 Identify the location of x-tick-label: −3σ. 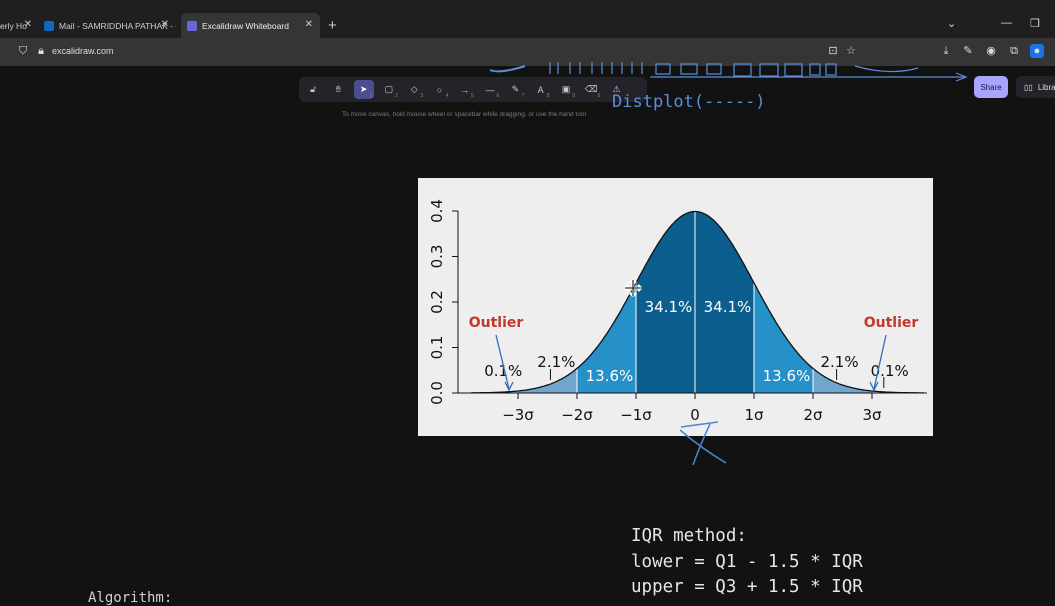
(518, 415).